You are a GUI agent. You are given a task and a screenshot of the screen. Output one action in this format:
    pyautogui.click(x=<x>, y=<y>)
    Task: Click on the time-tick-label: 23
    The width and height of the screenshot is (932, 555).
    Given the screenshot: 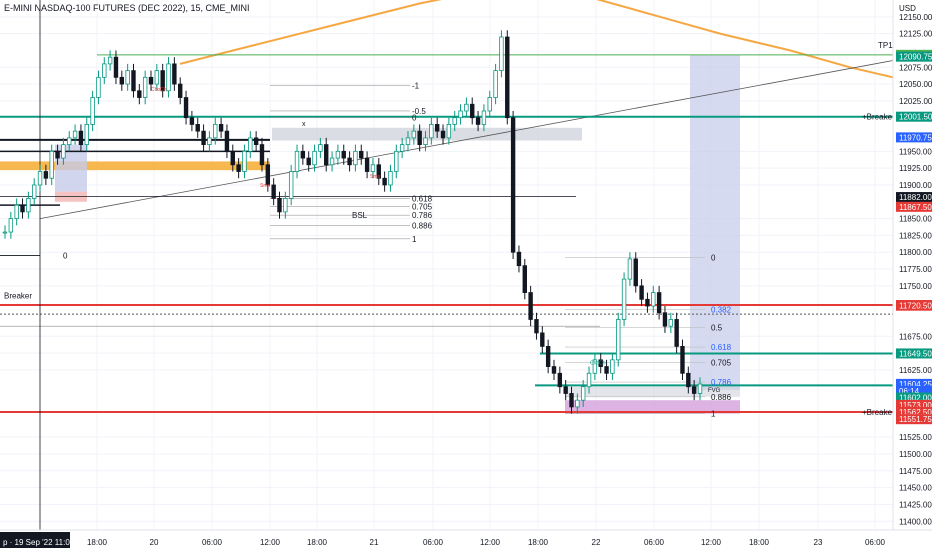 What is the action you would take?
    pyautogui.click(x=818, y=542)
    